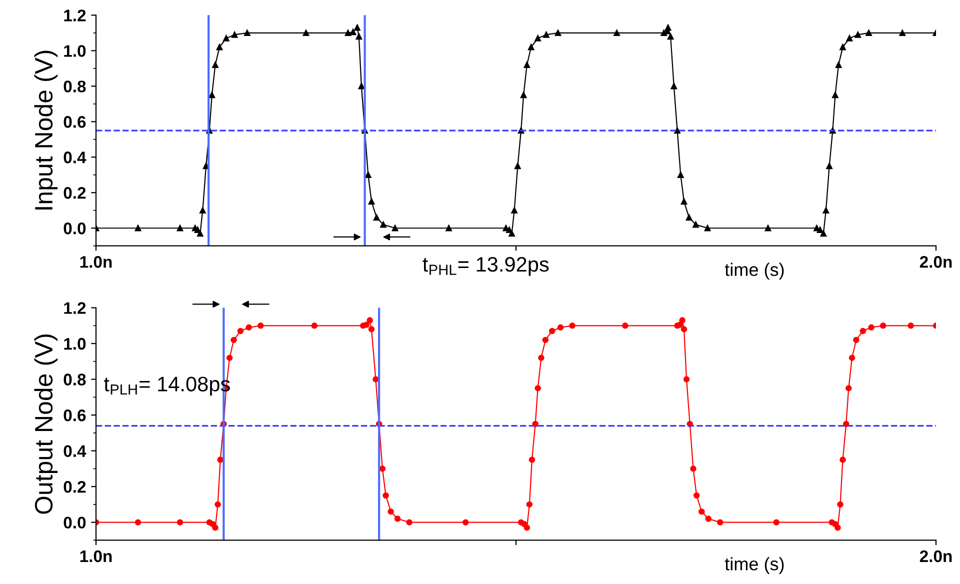  Describe the element at coordinates (485, 266) in the screenshot. I see `text: t$_{PHL}$= 13.92ps` at that location.